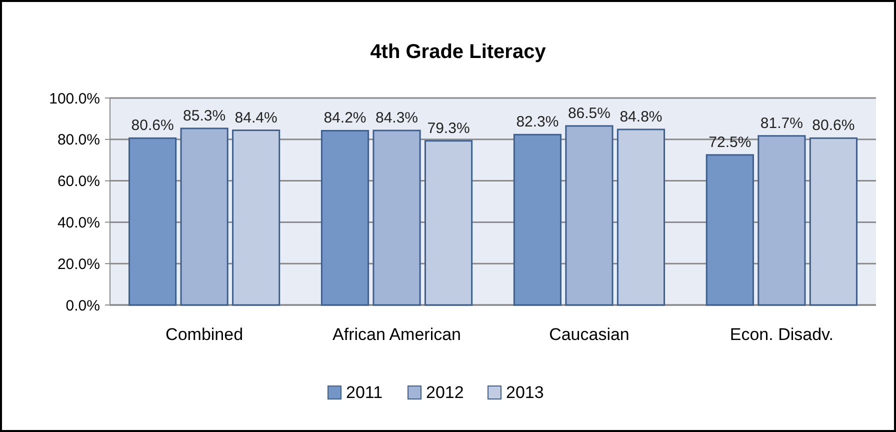 This screenshot has height=432, width=896. Describe the element at coordinates (256, 117) in the screenshot. I see `data-label: 84.4%` at that location.